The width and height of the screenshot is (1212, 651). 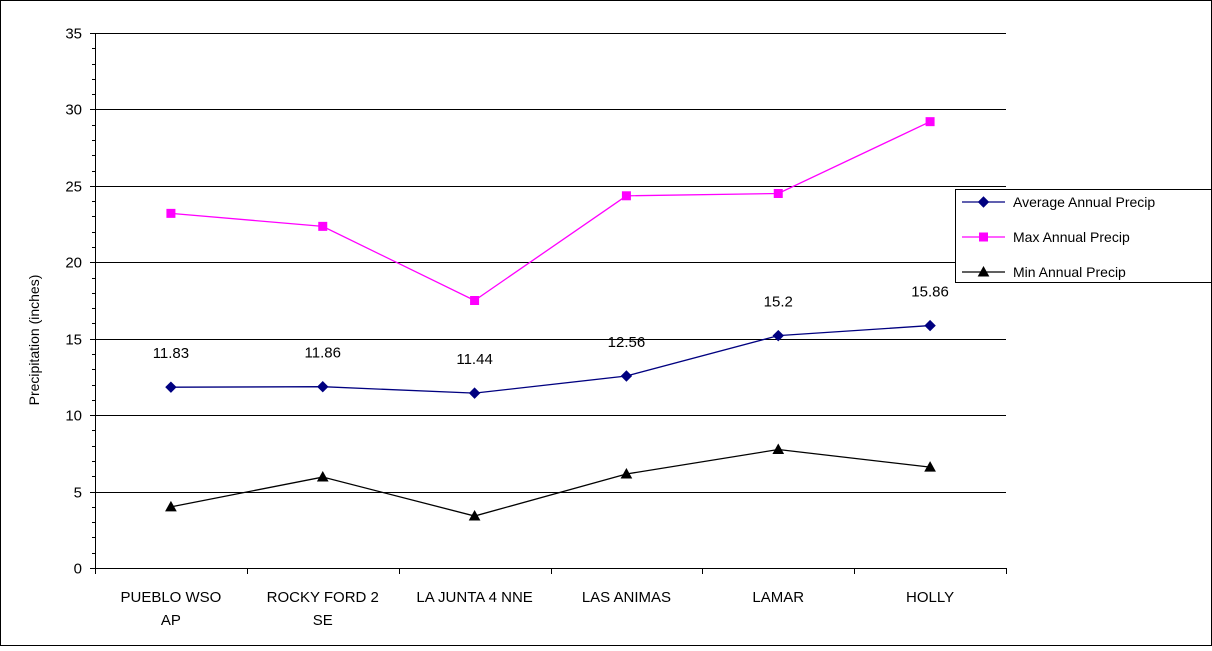 What do you see at coordinates (1084, 202) in the screenshot?
I see `legend-label-average-annual-precip: Average Annual Precip` at bounding box center [1084, 202].